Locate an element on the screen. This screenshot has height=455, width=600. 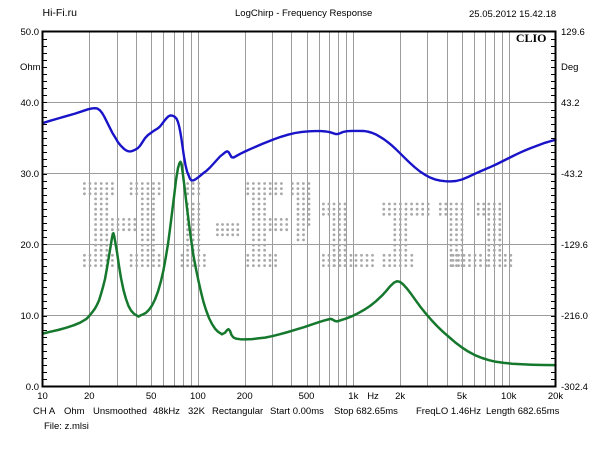
svg-text: -43.2 is located at coordinates (572, 174).